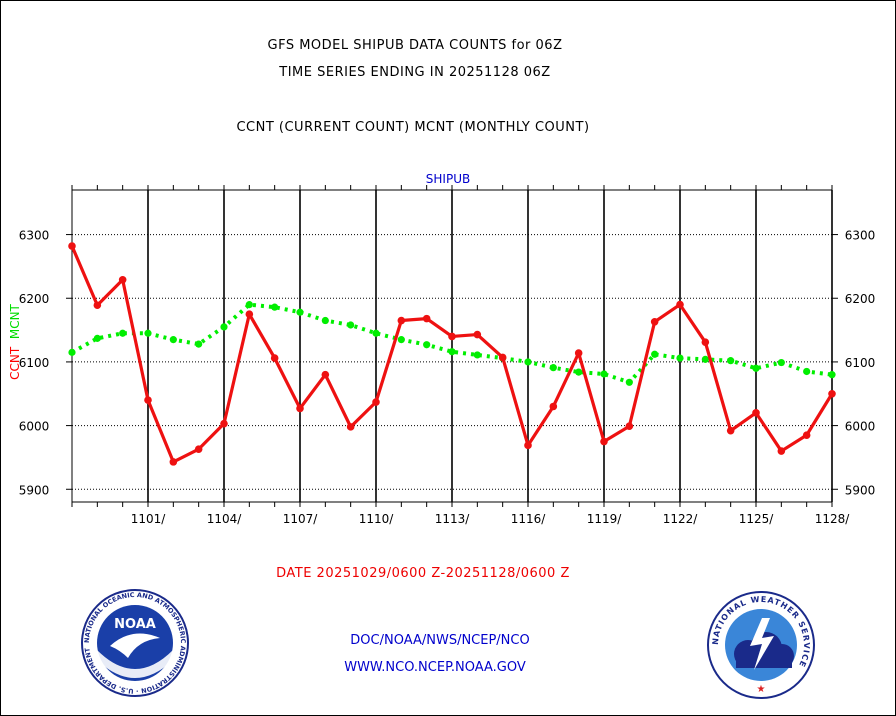 This screenshot has height=716, width=896. Describe the element at coordinates (681, 519) in the screenshot. I see `x-tick-label: 1122/` at that location.